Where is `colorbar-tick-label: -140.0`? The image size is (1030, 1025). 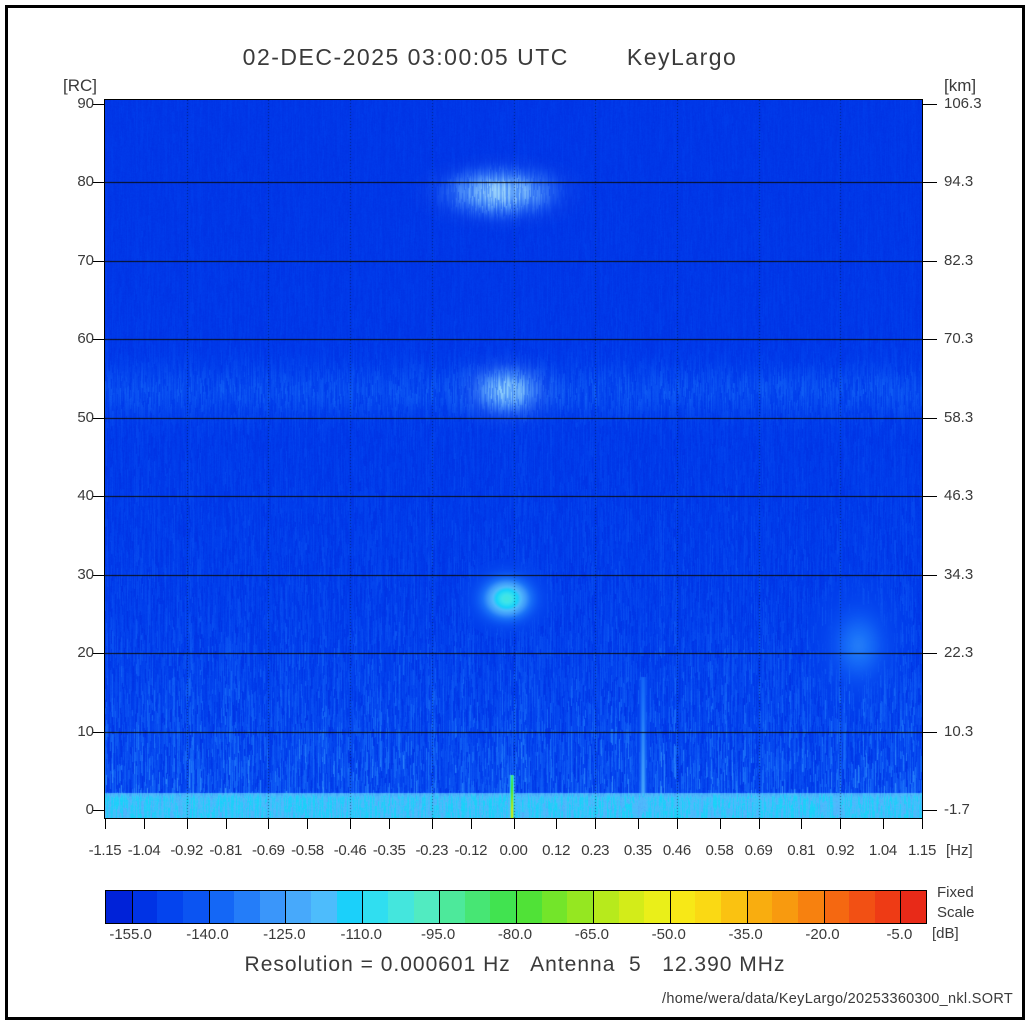
colorbar-tick-label: -140.0 is located at coordinates (207, 934).